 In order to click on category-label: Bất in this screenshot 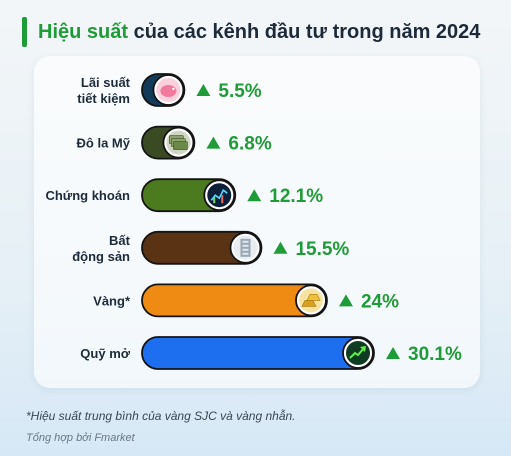, I will do `click(120, 240)`.